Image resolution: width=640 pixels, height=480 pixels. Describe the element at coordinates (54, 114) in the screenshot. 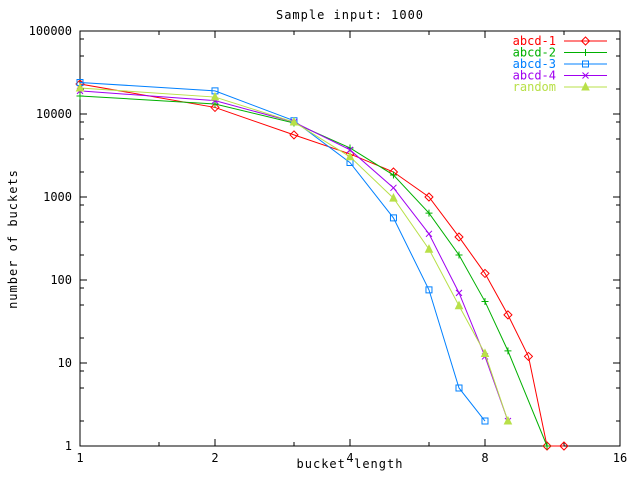

I see `y-tick-label: 10000` at that location.